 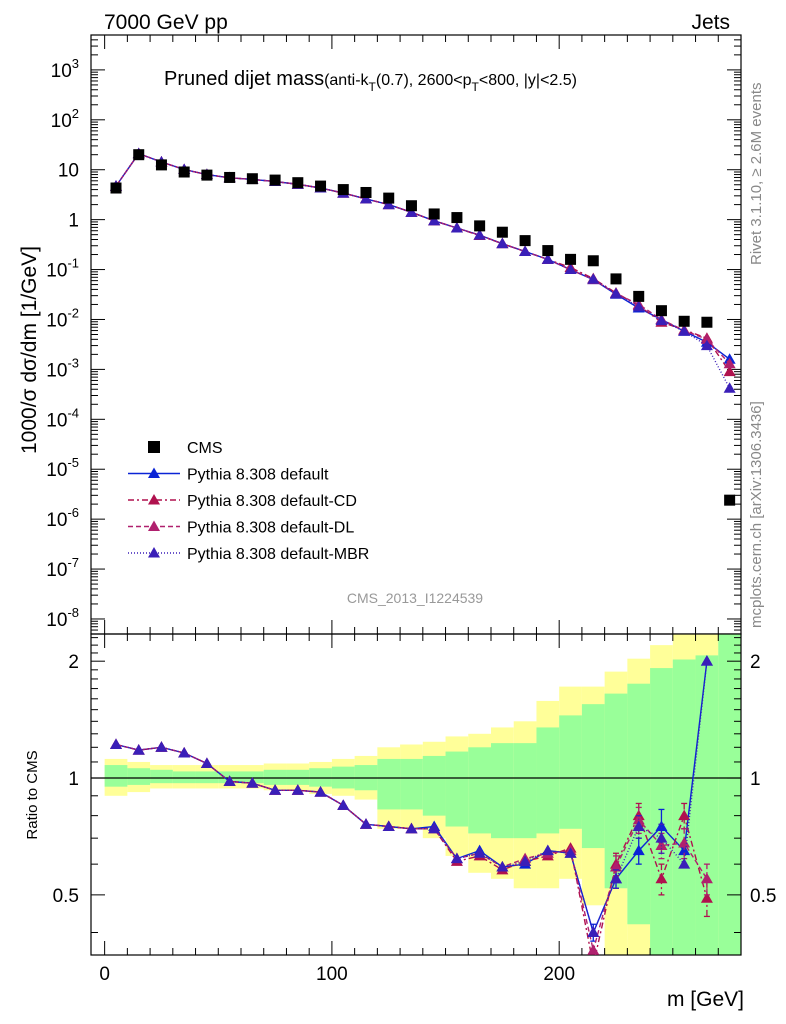 What do you see at coordinates (62, 418) in the screenshot?
I see `y-tick-label: 10⁻⁴` at bounding box center [62, 418].